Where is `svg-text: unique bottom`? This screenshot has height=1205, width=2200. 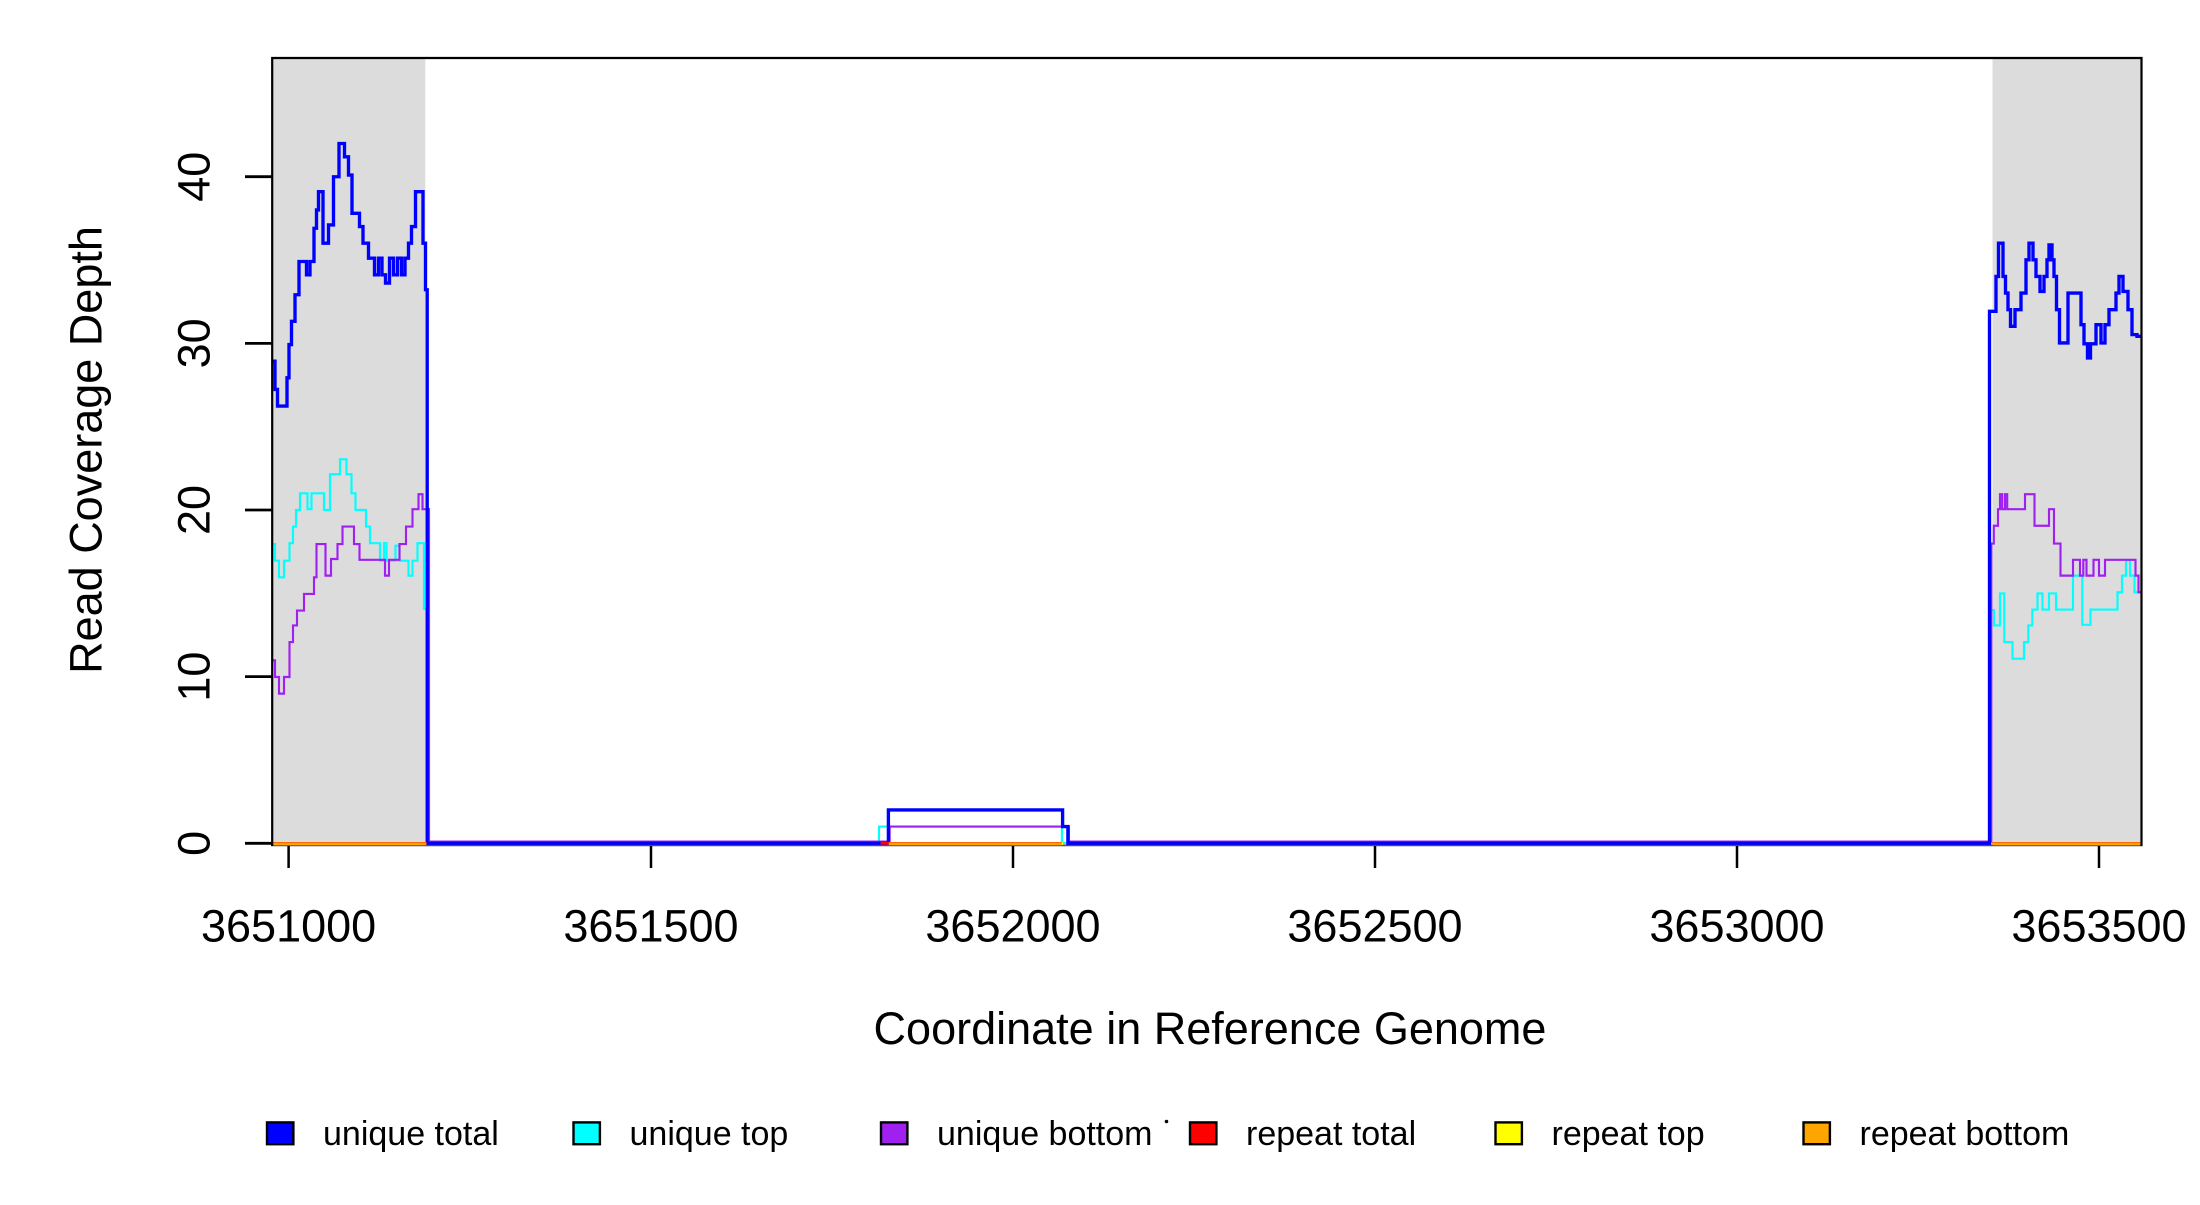
svg-text: unique bottom is located at coordinates (1045, 1134).